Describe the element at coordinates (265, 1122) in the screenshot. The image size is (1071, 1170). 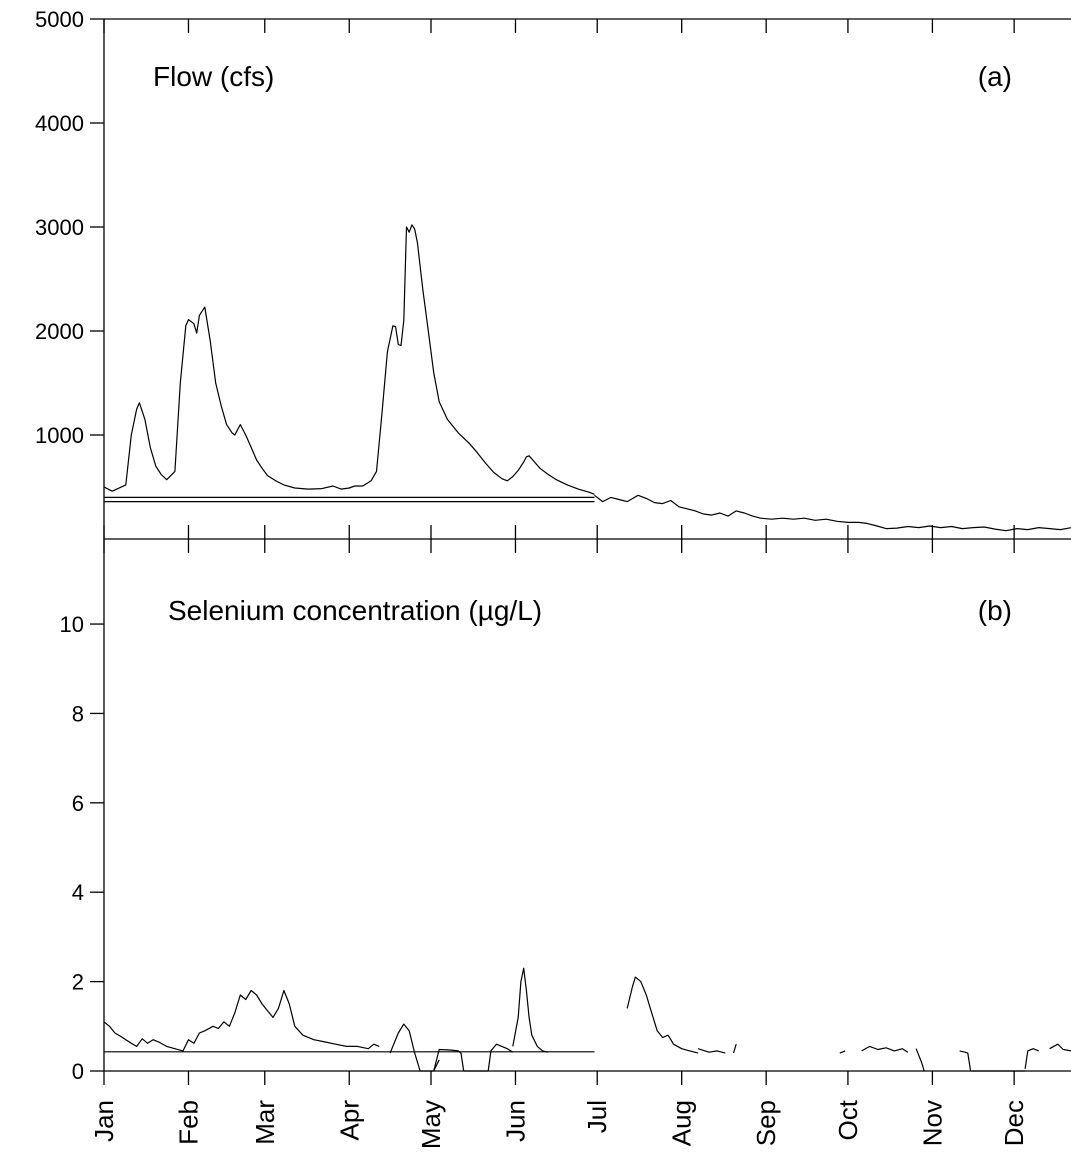
I see `month-label-mar: Mar` at that location.